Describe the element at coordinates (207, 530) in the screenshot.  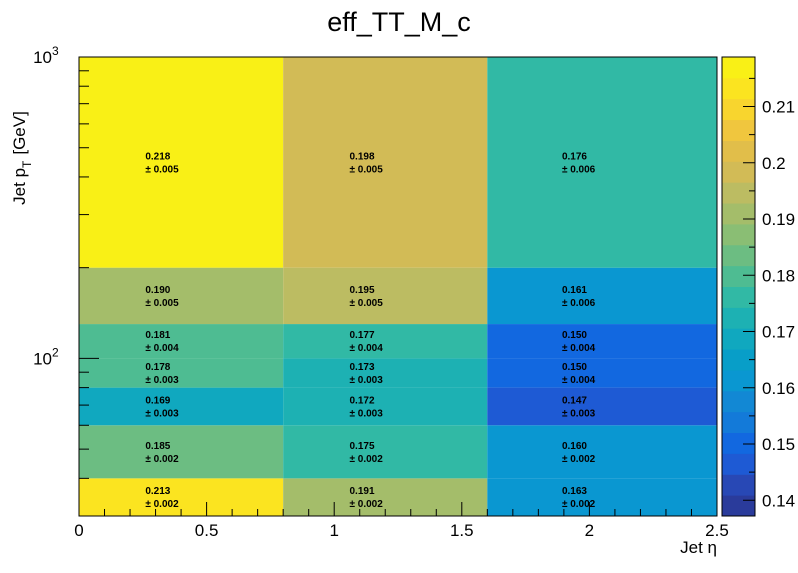
I see `x-tick-label: 0.5` at that location.